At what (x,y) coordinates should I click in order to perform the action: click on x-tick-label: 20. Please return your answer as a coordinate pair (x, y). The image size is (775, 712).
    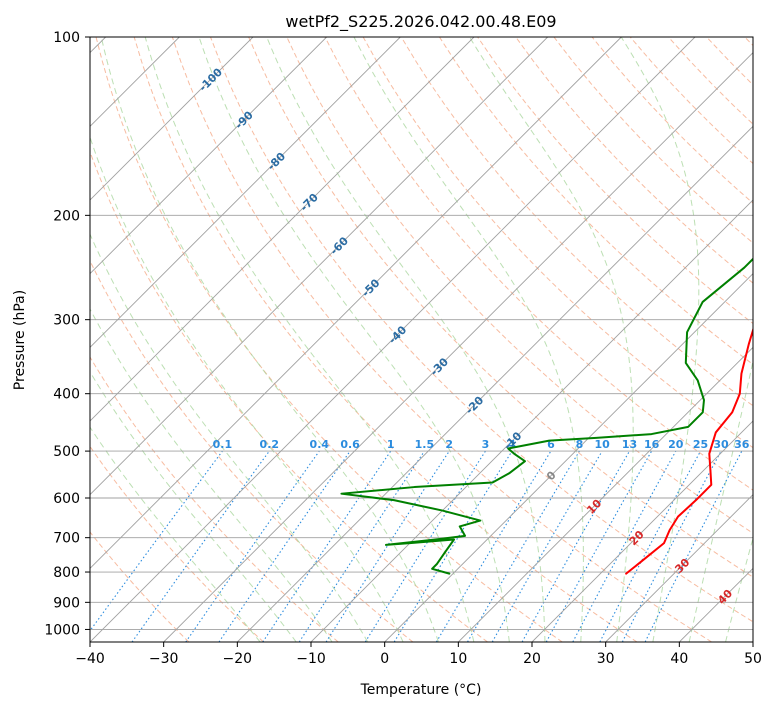
    Looking at the image, I should click on (532, 659).